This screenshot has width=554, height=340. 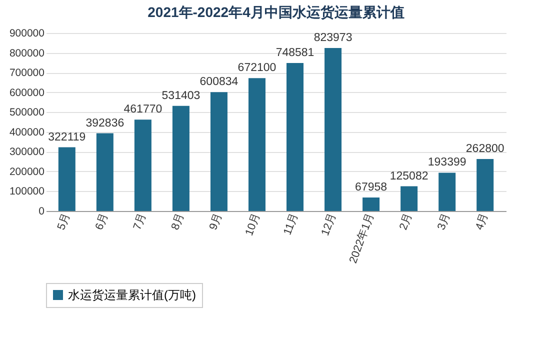 What do you see at coordinates (371, 188) in the screenshot?
I see `data-label: 67958` at bounding box center [371, 188].